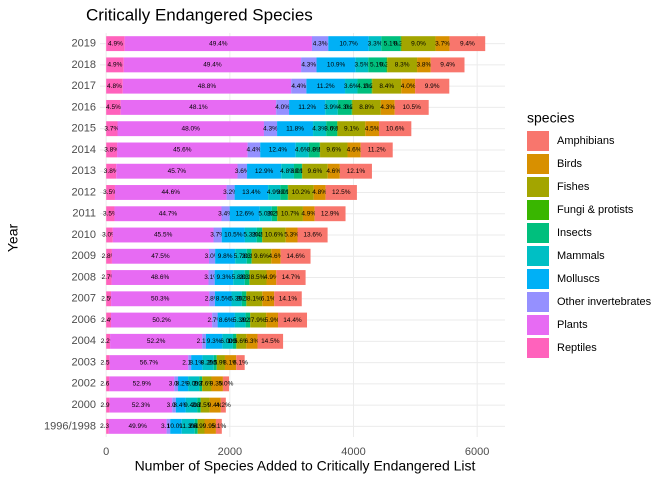  I want to click on percent-label: 2.5%, so click(108, 362).